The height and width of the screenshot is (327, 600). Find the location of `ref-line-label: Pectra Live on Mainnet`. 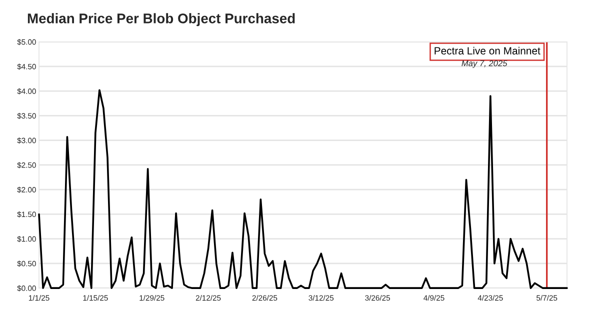

ref-line-label: Pectra Live on Mainnet is located at coordinates (487, 50).